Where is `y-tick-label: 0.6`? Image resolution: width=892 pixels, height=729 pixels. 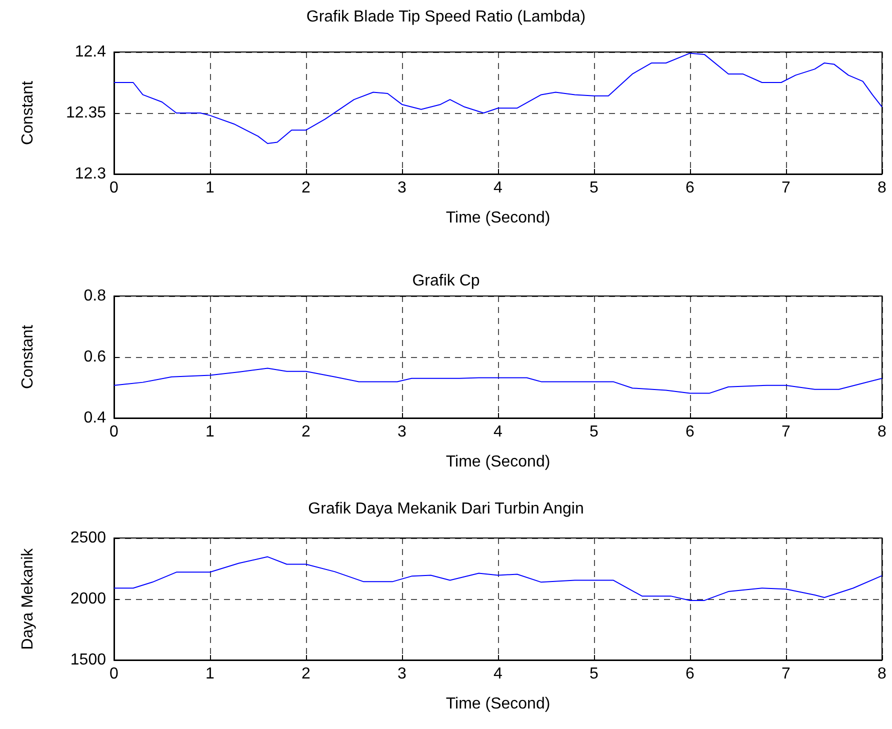 y-tick-label: 0.6 is located at coordinates (95, 357).